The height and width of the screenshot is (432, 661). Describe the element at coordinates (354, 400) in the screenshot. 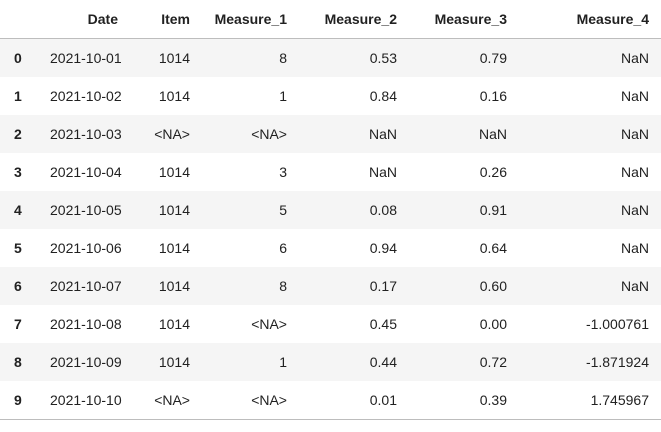

I see `table-cell: 0.01` at that location.